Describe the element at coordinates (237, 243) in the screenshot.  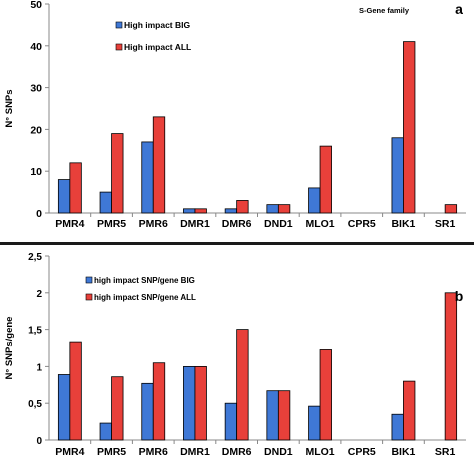
I see `panel-separator` at that location.